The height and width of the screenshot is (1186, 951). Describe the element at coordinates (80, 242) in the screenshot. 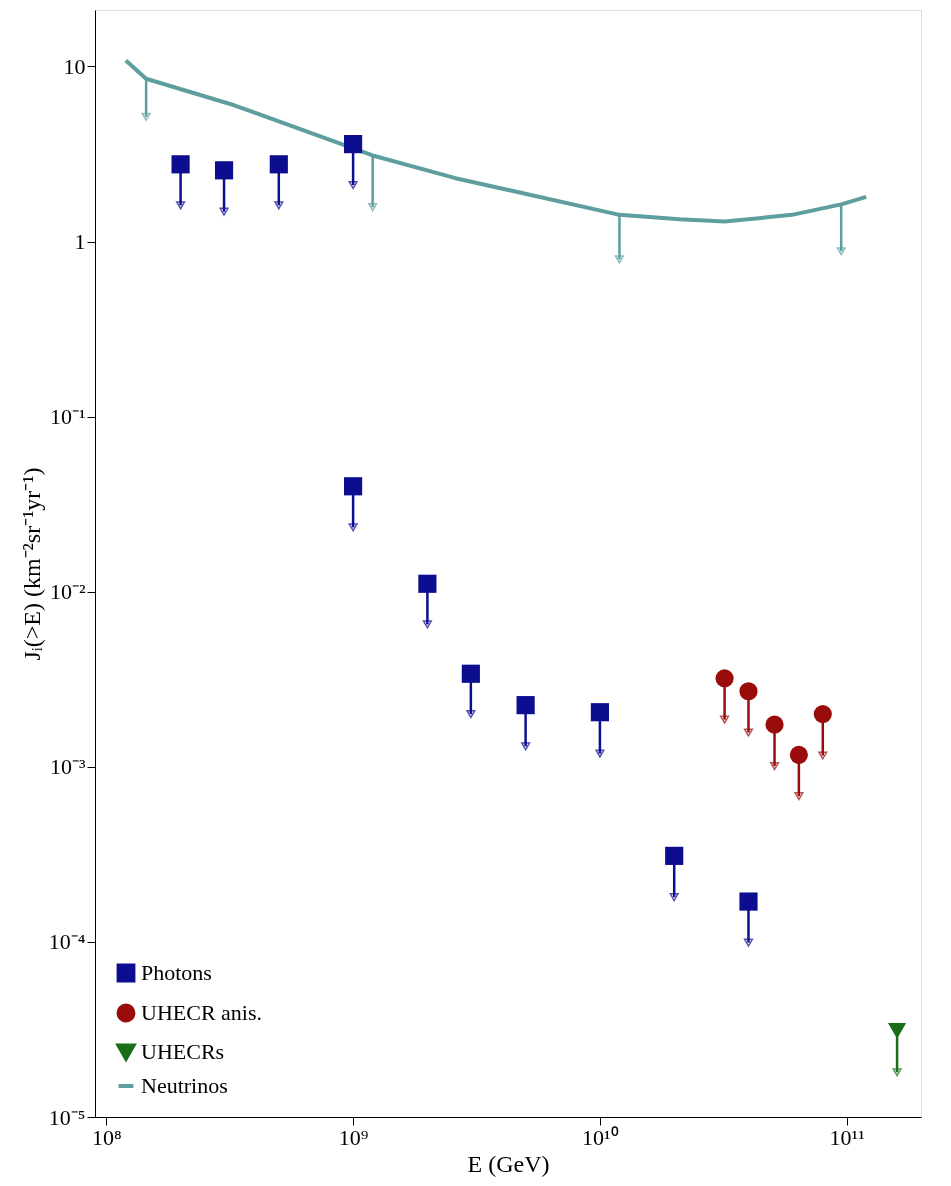

I see `y-tick-label: 1` at that location.